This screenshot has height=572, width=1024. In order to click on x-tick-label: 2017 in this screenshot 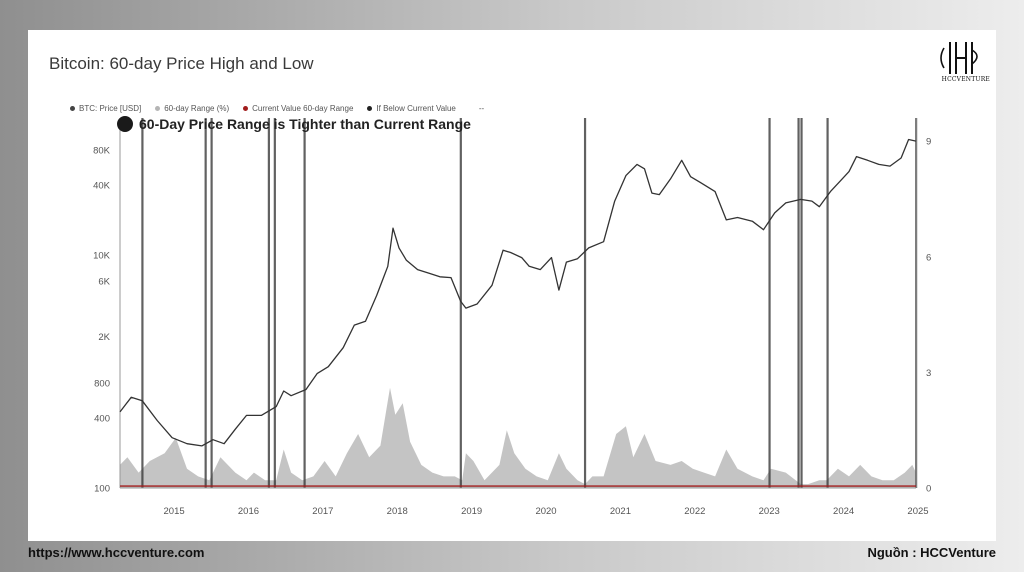, I will do `click(322, 511)`.